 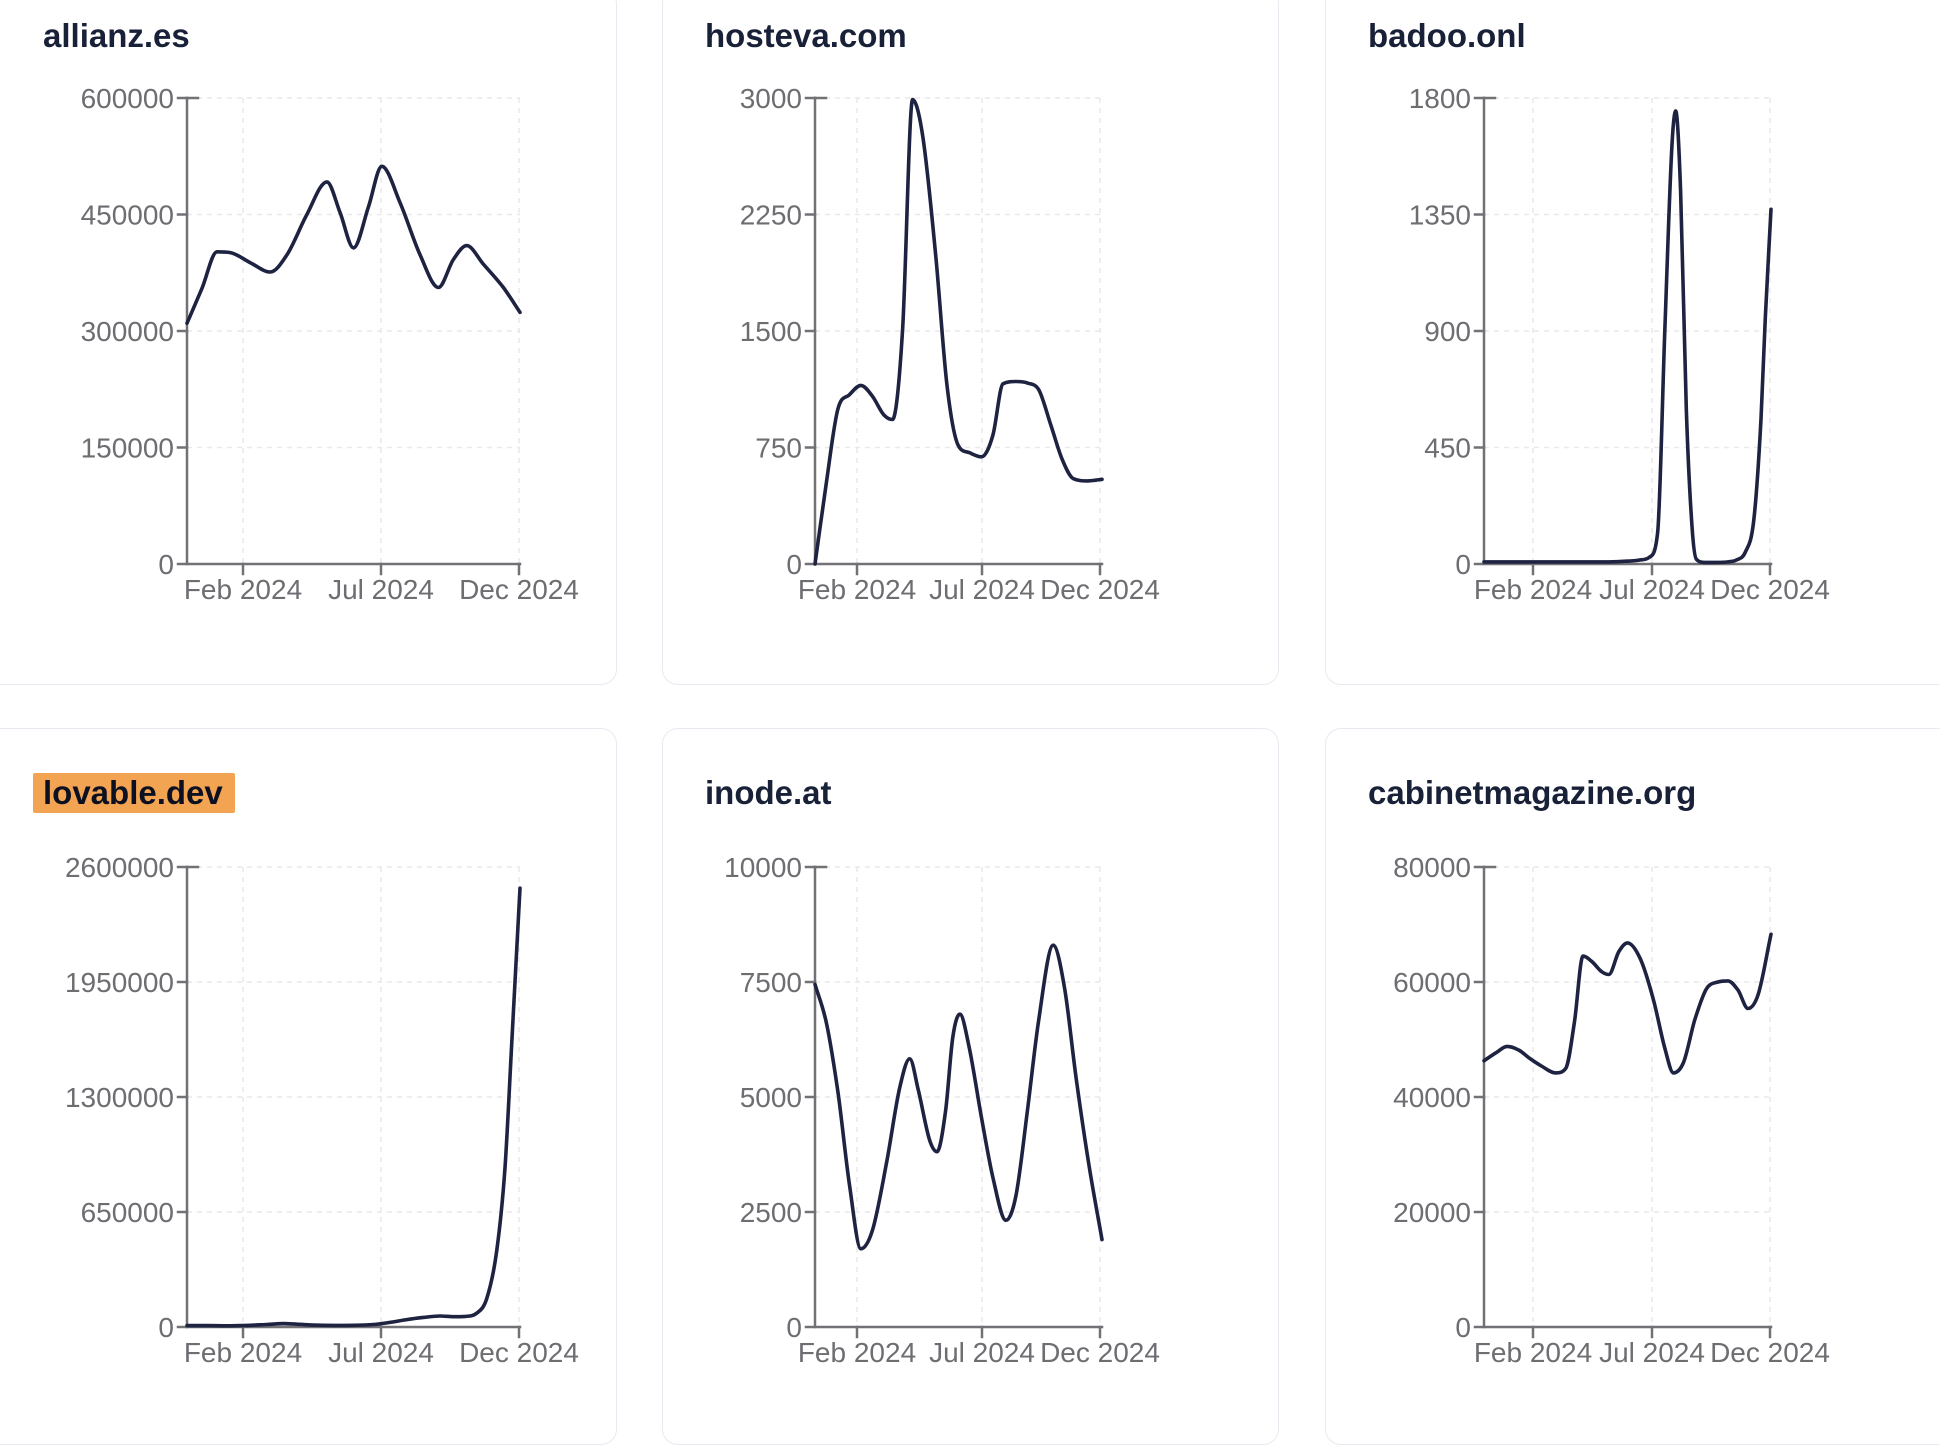 What do you see at coordinates (134, 793) in the screenshot?
I see `domain-title-highlighted: lovable.dev` at bounding box center [134, 793].